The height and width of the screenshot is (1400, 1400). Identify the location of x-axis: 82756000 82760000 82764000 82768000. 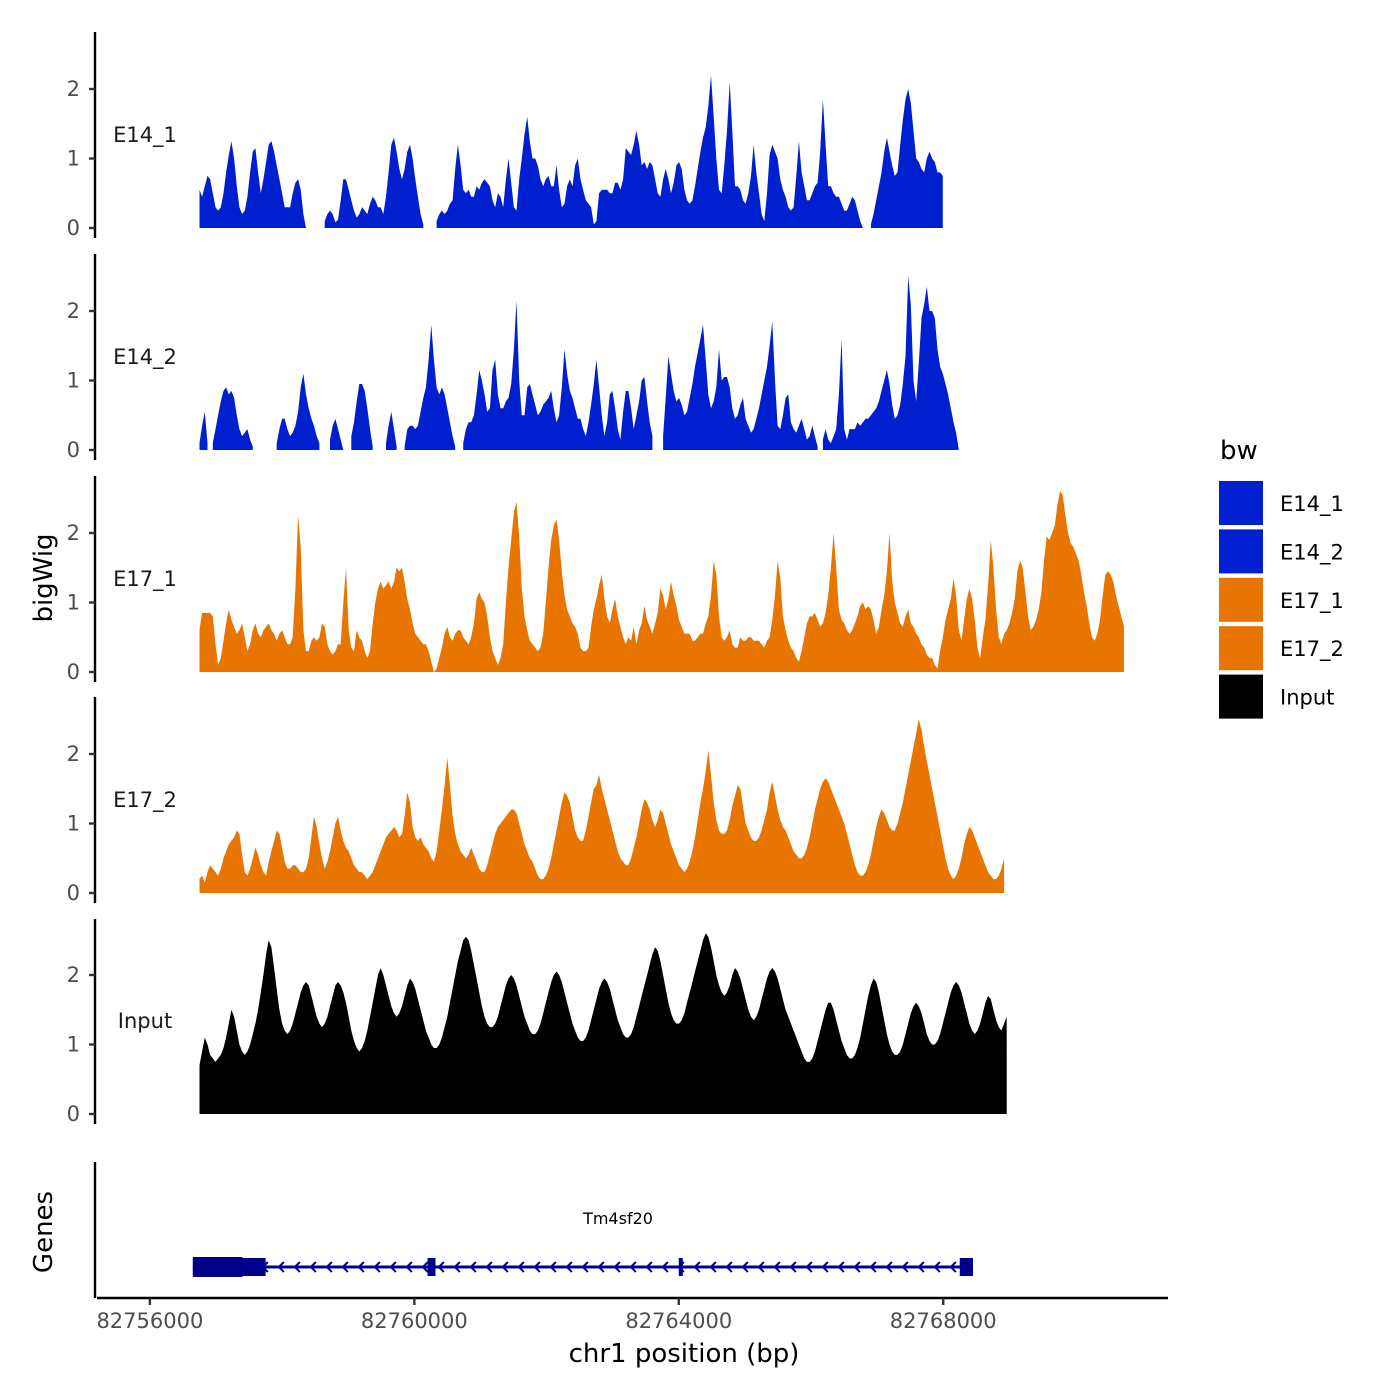
(632, 1314).